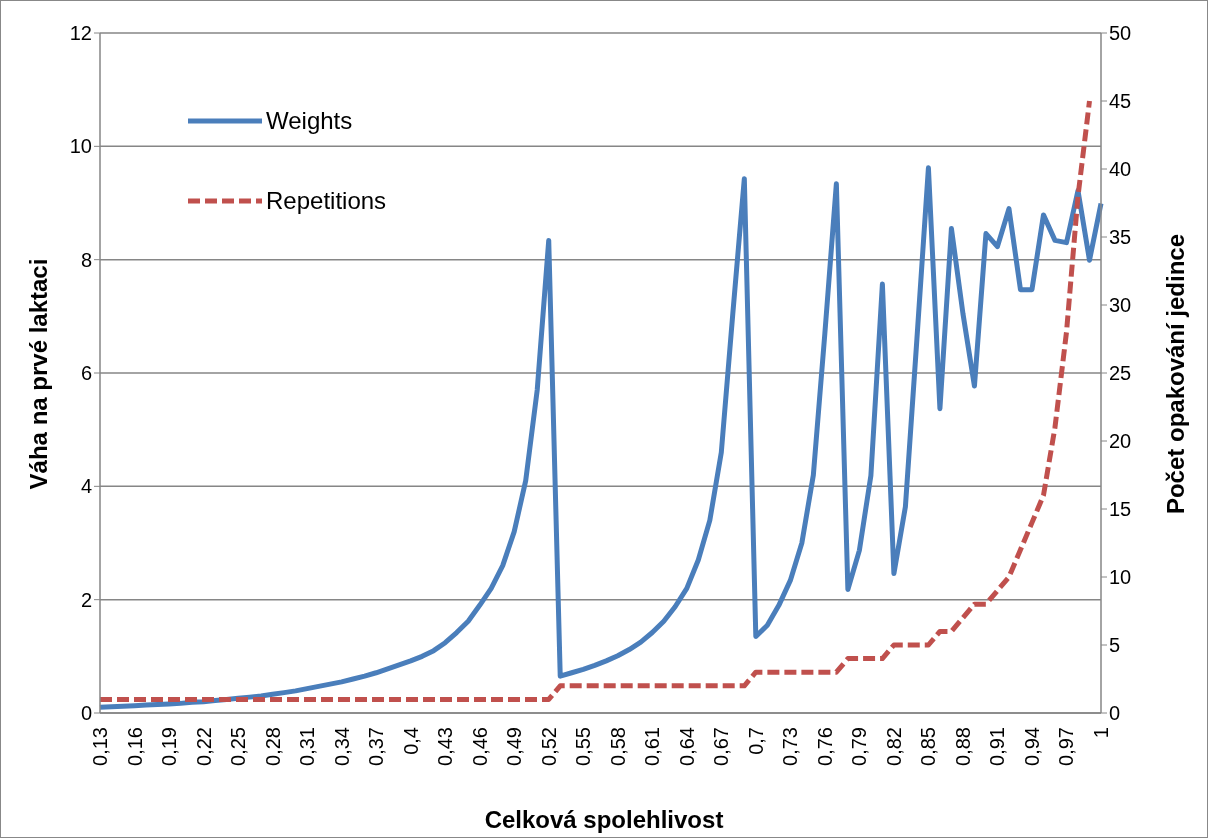 The height and width of the screenshot is (838, 1208). What do you see at coordinates (1120, 237) in the screenshot?
I see `y2-tick-label: 35` at bounding box center [1120, 237].